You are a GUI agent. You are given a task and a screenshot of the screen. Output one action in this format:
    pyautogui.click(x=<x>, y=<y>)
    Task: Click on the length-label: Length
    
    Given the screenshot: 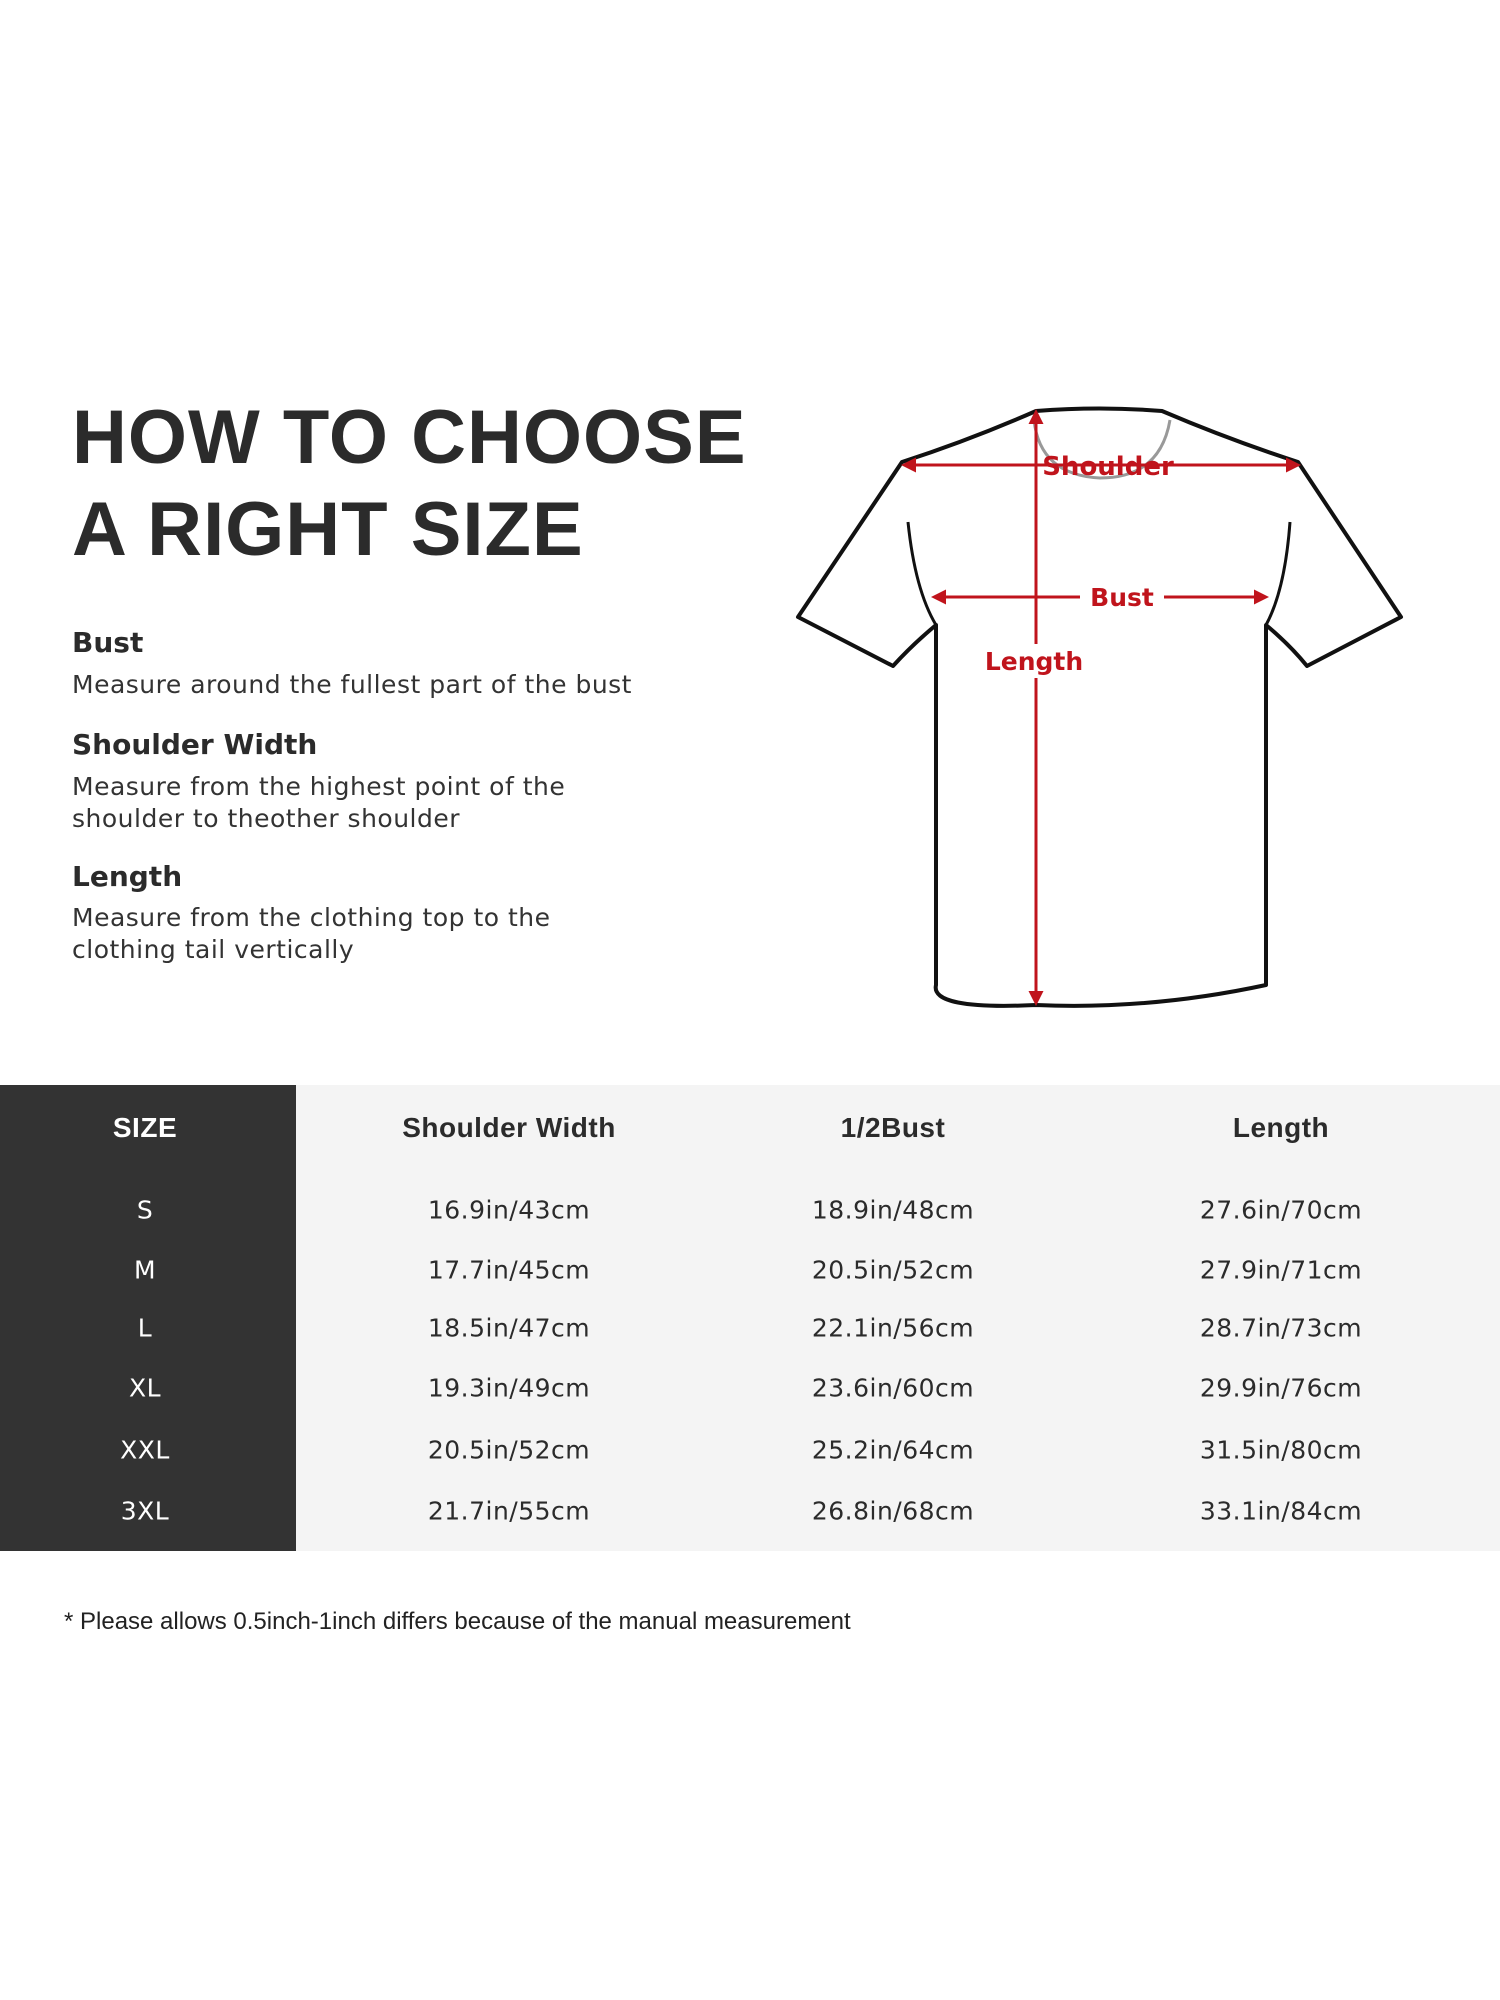 What is the action you would take?
    pyautogui.click(x=1034, y=661)
    